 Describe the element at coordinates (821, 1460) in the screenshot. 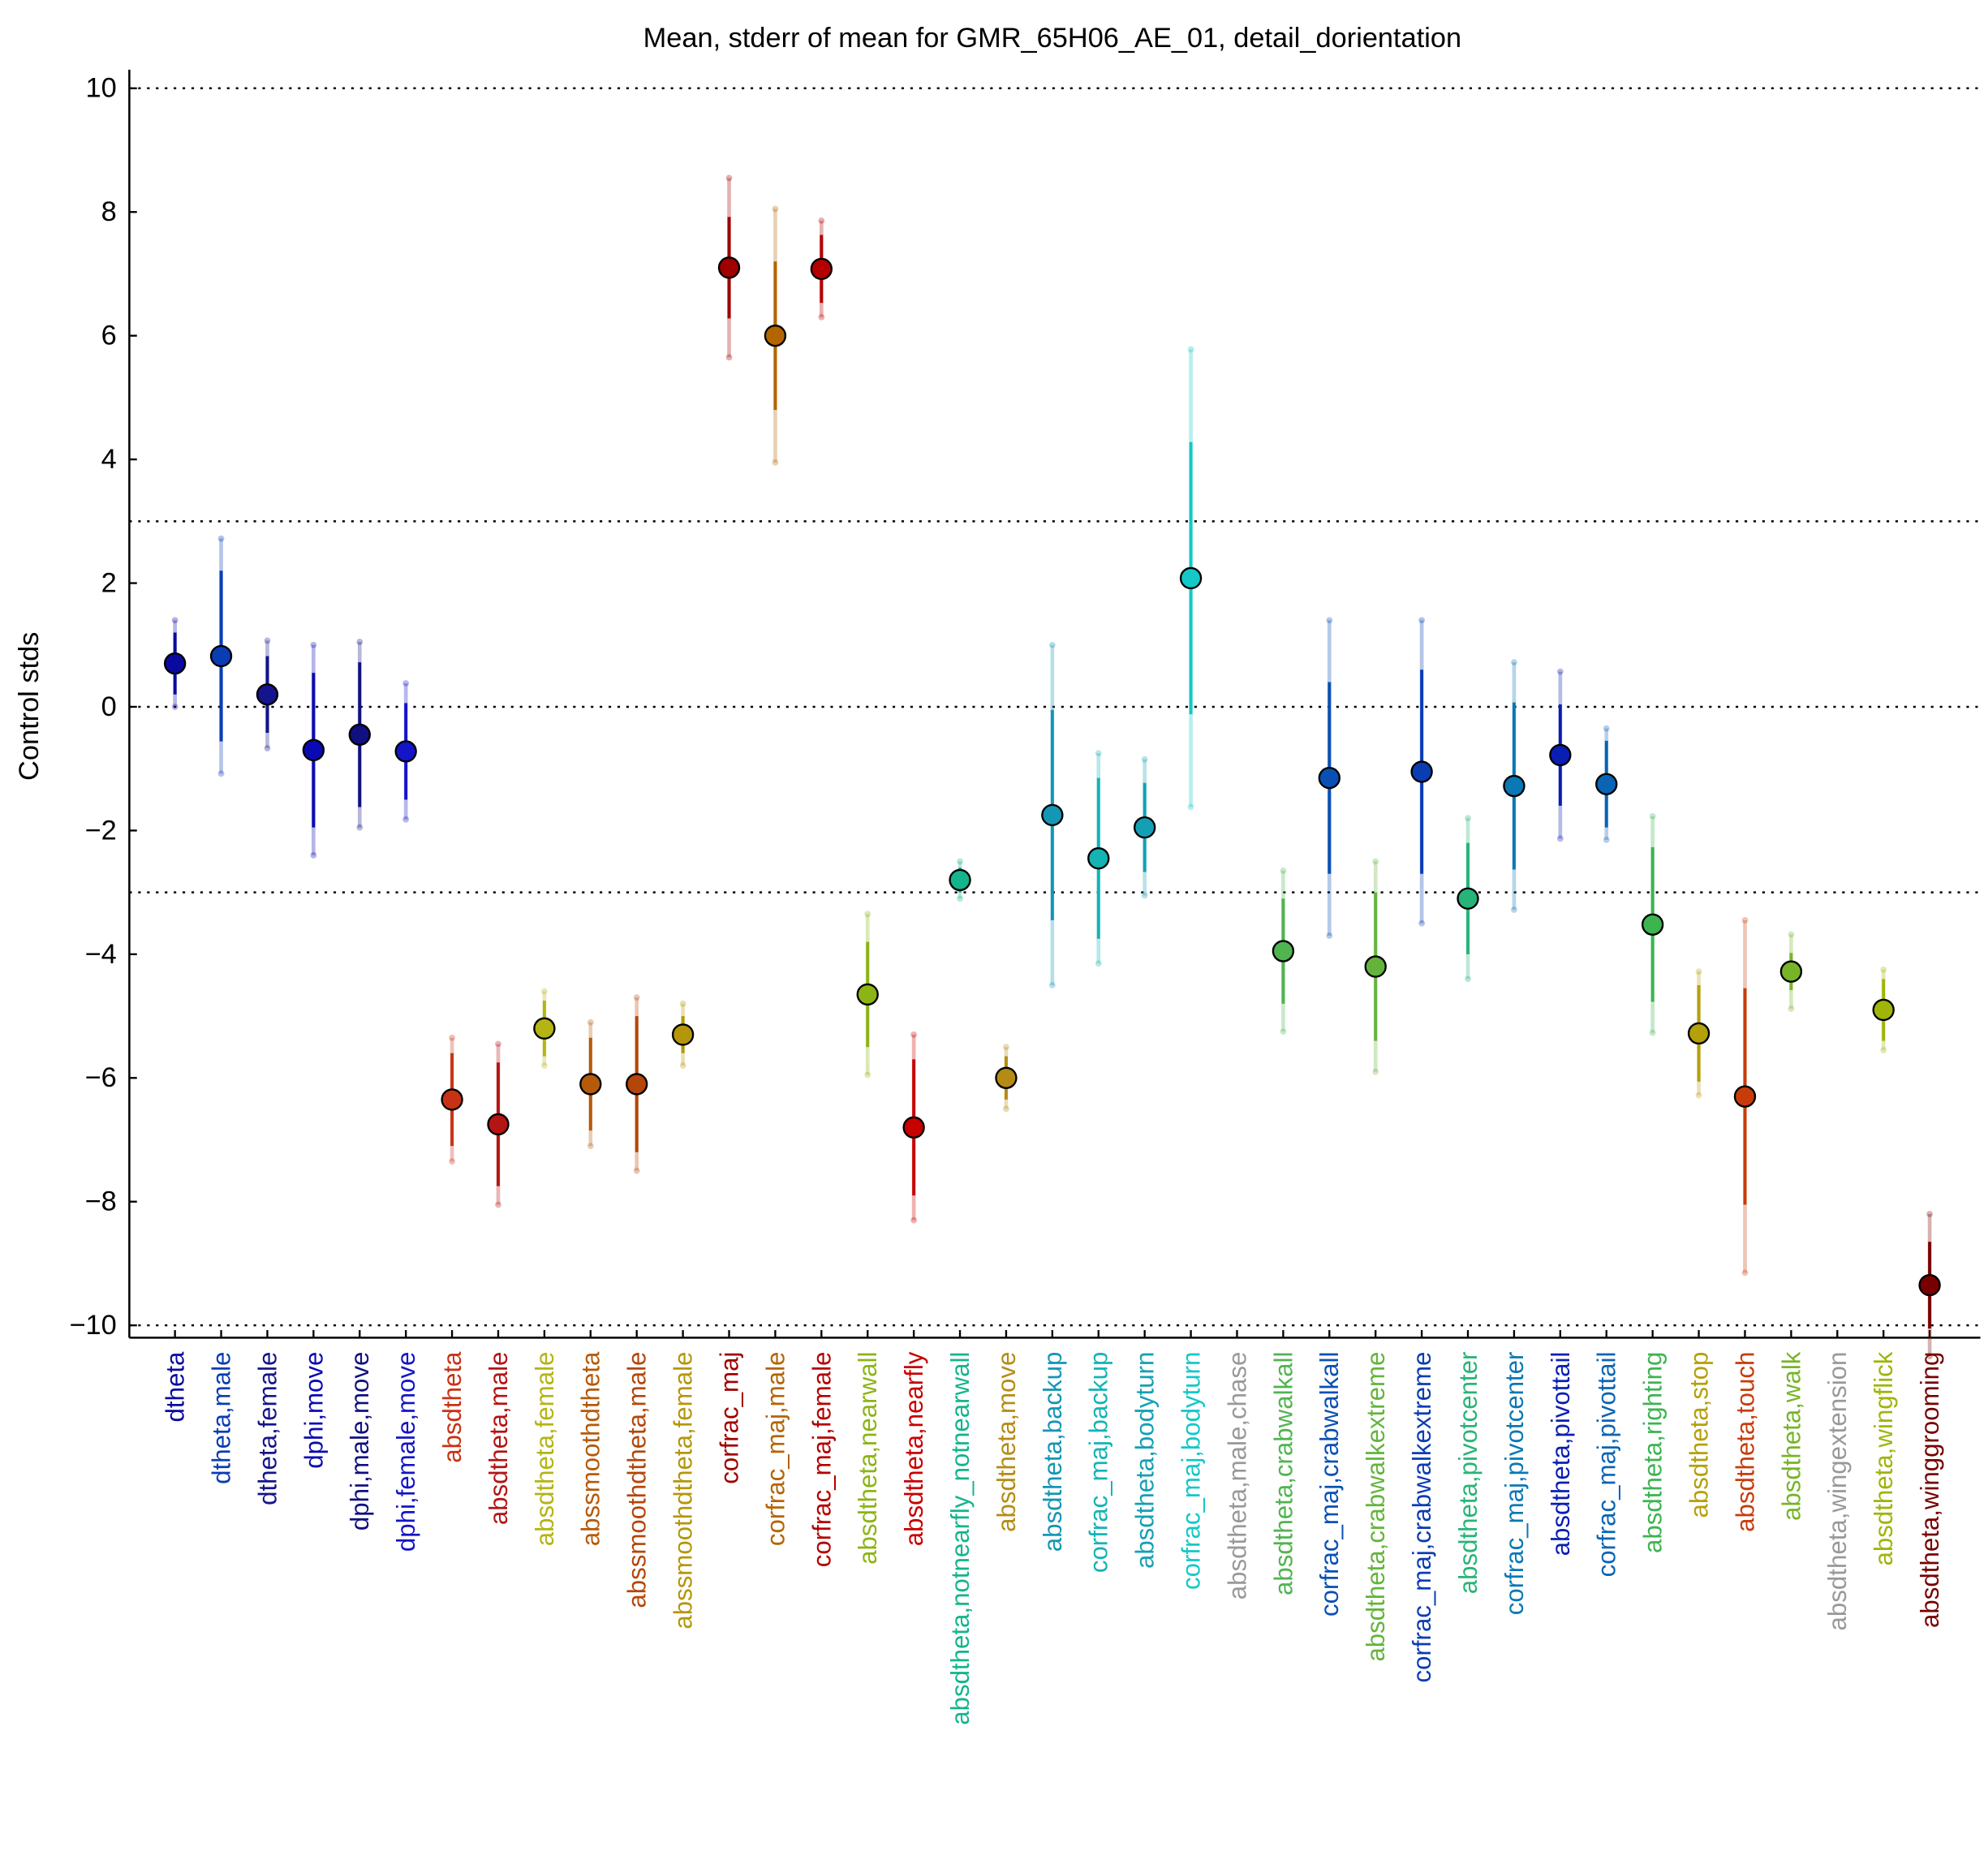

I see `x-tick-label: corfrac_maj,female` at that location.